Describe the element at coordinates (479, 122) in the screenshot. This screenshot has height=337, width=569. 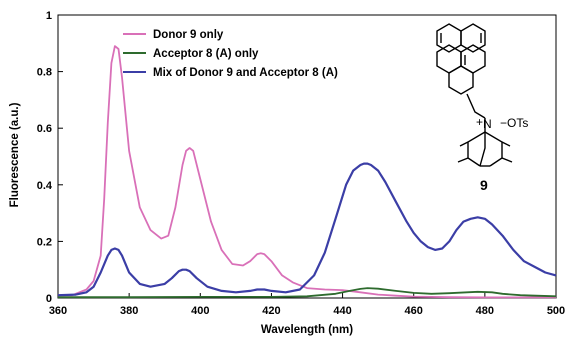
I see `molecule-charge: +` at that location.